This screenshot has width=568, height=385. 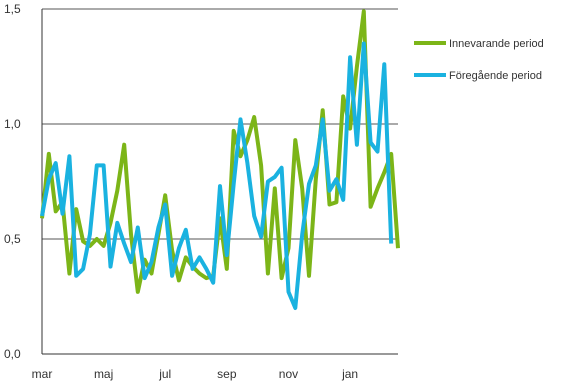 I want to click on x-tick-label: nov, so click(x=288, y=374).